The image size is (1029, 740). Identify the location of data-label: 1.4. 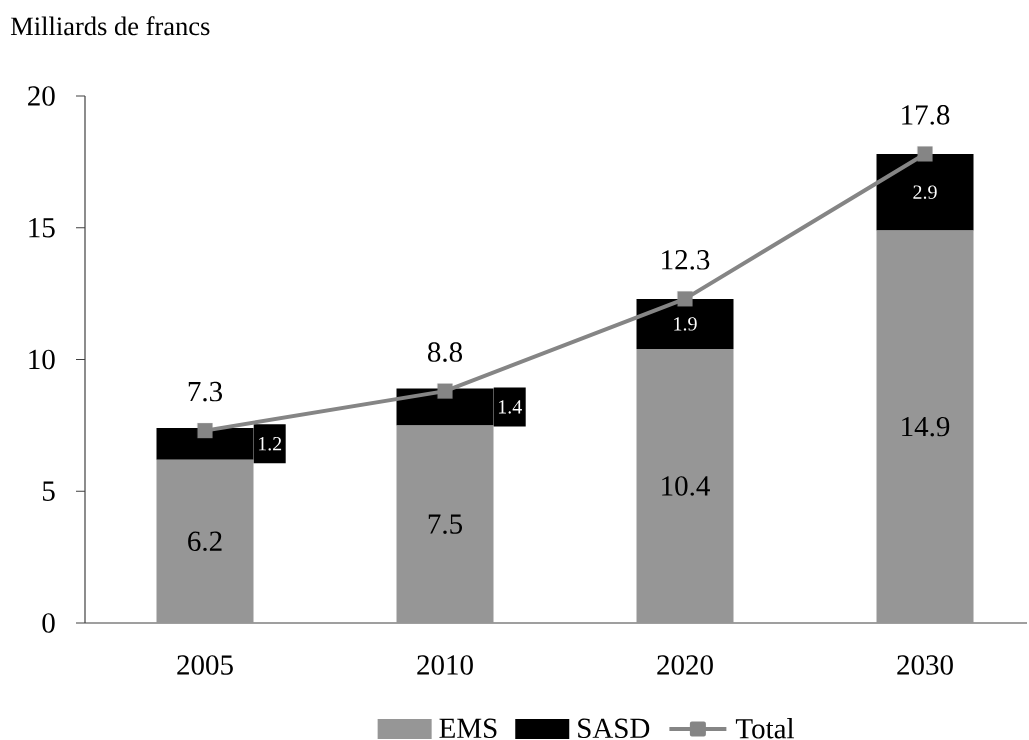
(510, 407).